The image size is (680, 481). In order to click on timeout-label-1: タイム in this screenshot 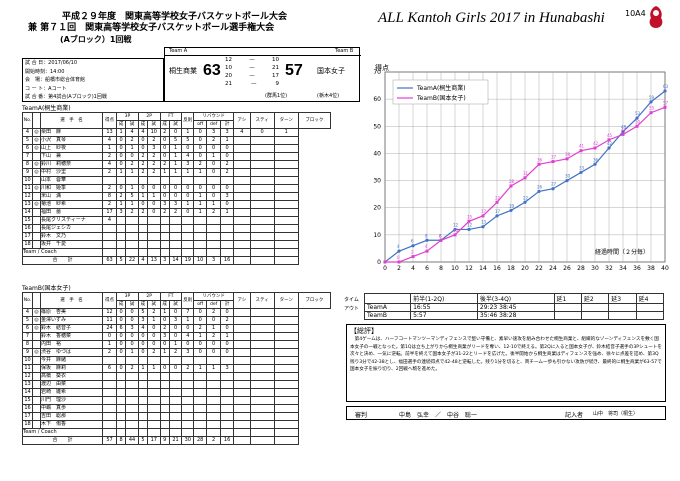, I will do `click(351, 300)`.